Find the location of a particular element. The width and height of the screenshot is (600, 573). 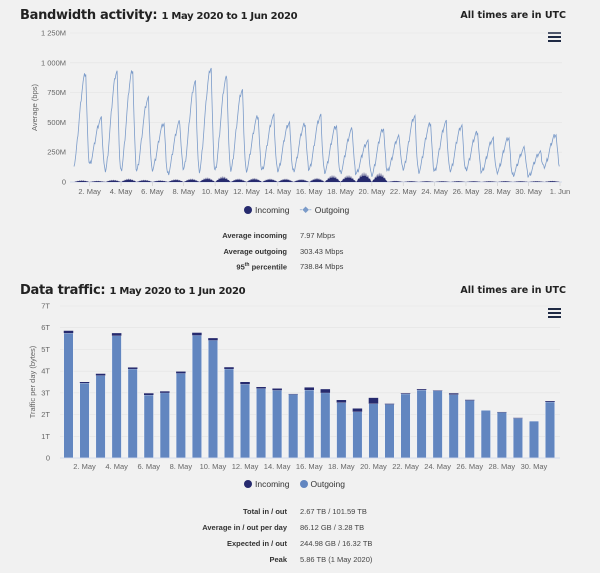

stat-value: 2.67 TB / 101.59 TB is located at coordinates (333, 511).